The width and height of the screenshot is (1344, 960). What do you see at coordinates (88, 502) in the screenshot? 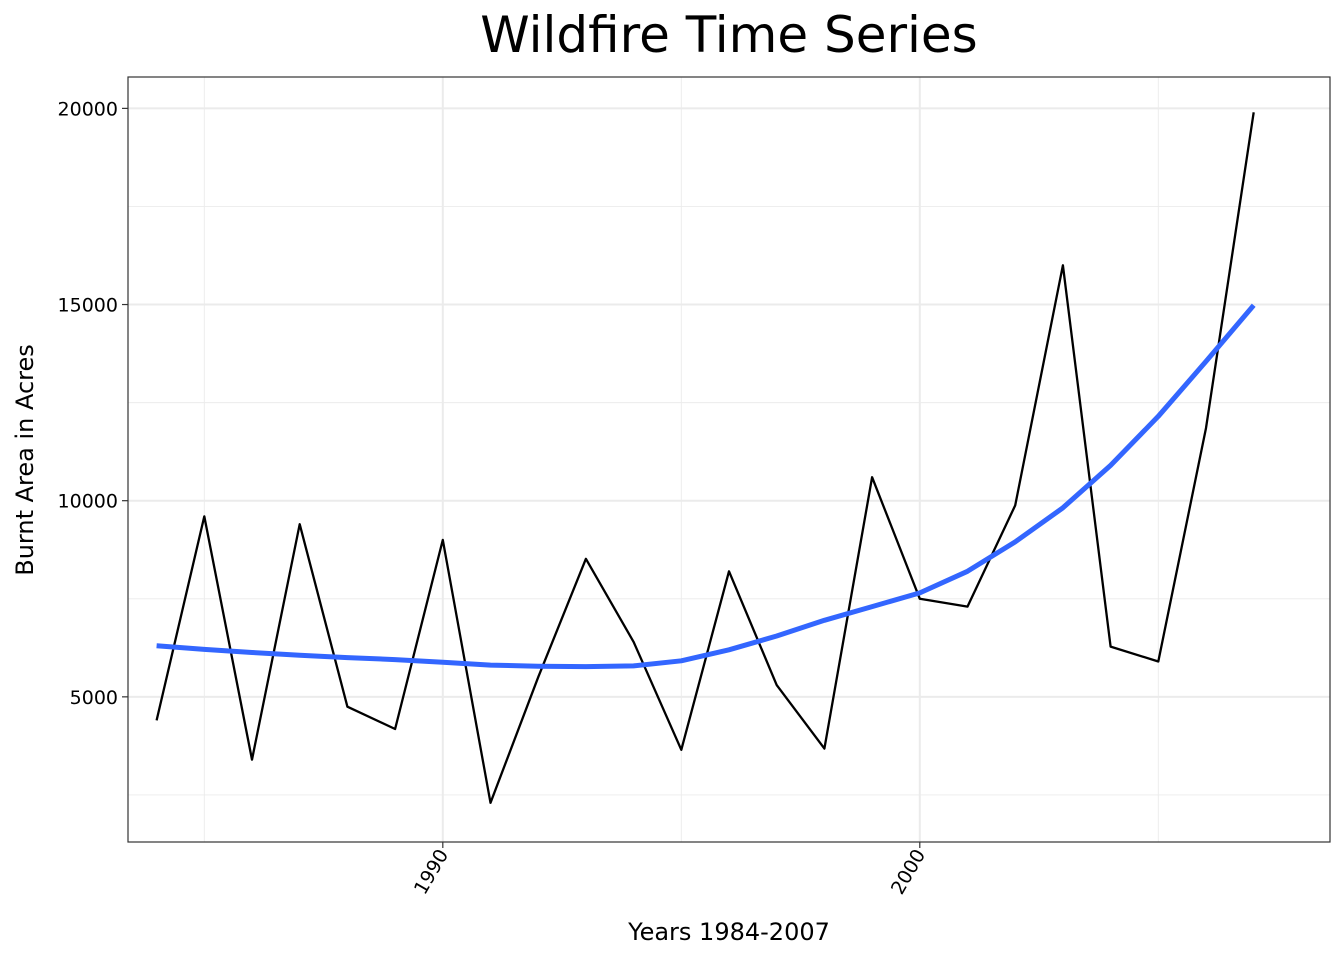
I see `y-tick-label: 10000` at bounding box center [88, 502].